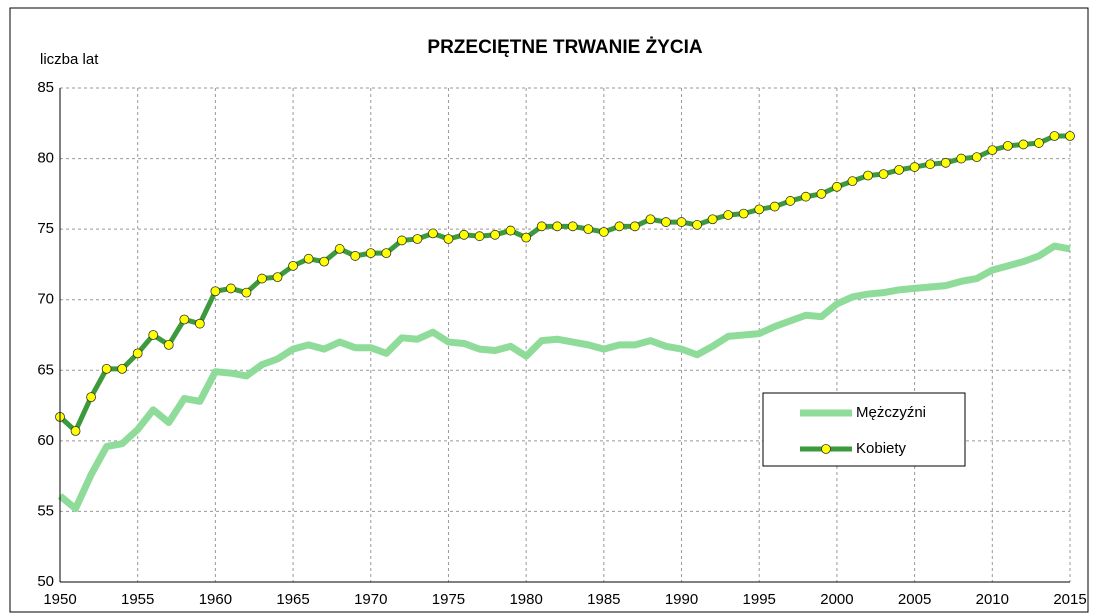 Image resolution: width=1097 pixels, height=615 pixels. Describe the element at coordinates (69, 59) in the screenshot. I see `y-axis-label: liczba lat` at that location.